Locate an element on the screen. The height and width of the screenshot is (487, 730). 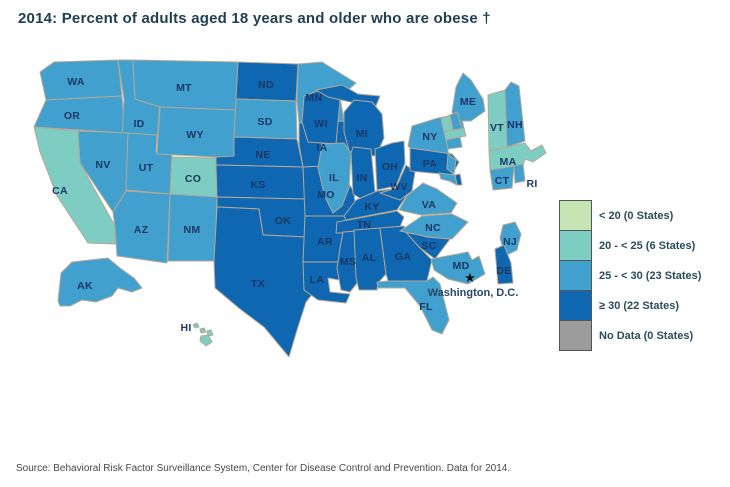
state-label-vt: VT is located at coordinates (497, 128).